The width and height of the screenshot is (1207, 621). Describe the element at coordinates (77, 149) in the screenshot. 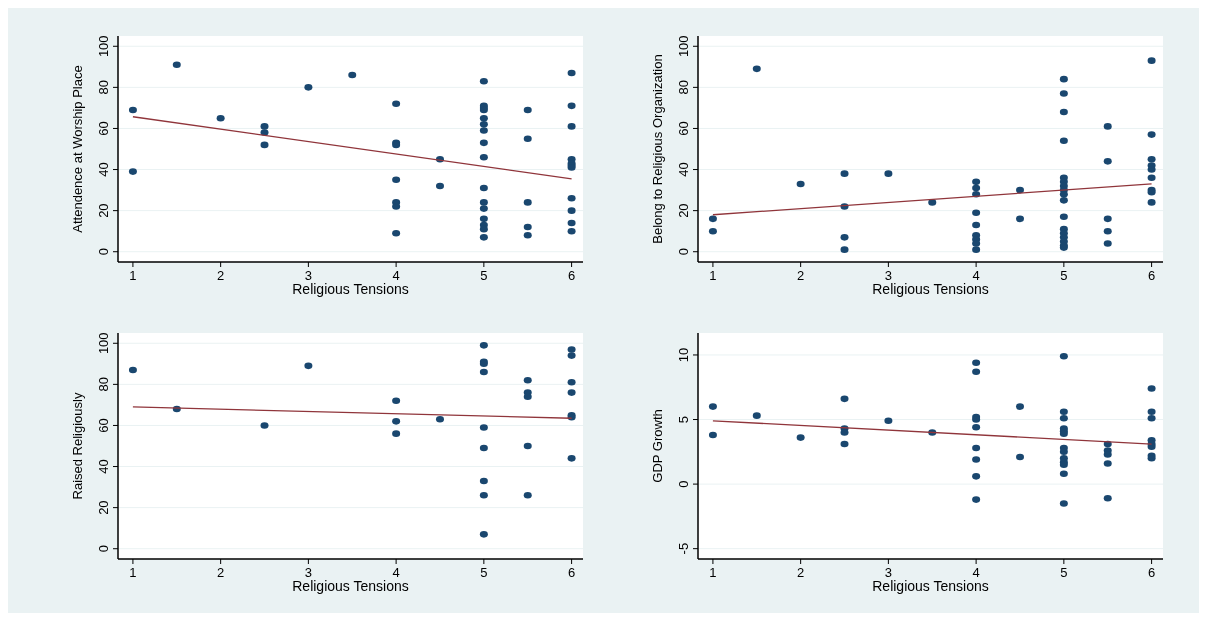

I see `y-axis-title: Attendence at Worship Place` at that location.